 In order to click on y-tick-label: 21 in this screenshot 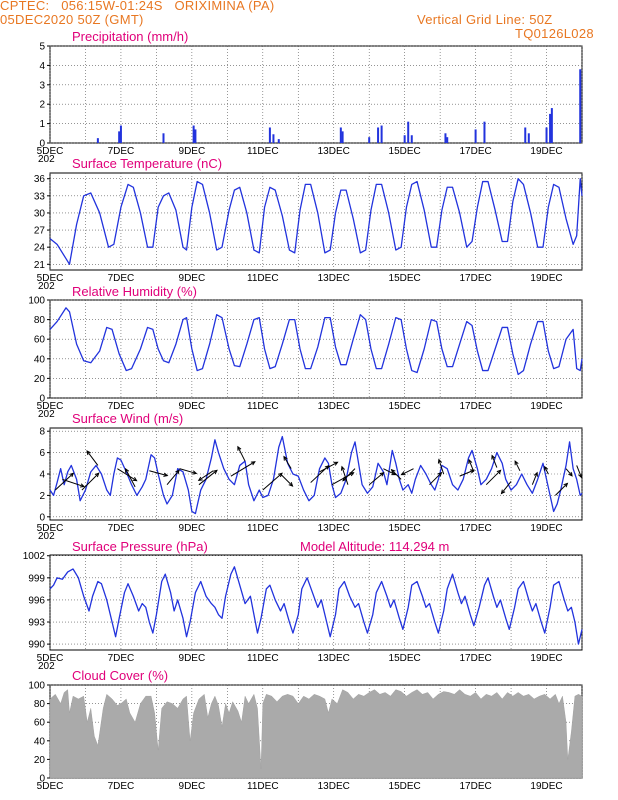, I will do `click(40, 265)`.